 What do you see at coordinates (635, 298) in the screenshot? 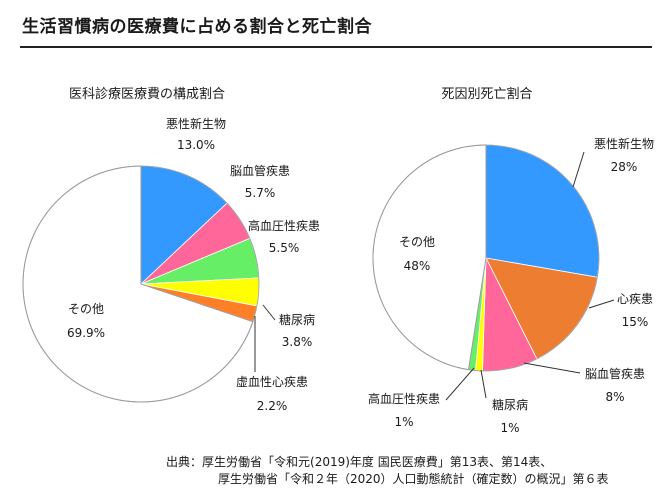
I see `slice-label: 心疾患` at bounding box center [635, 298].